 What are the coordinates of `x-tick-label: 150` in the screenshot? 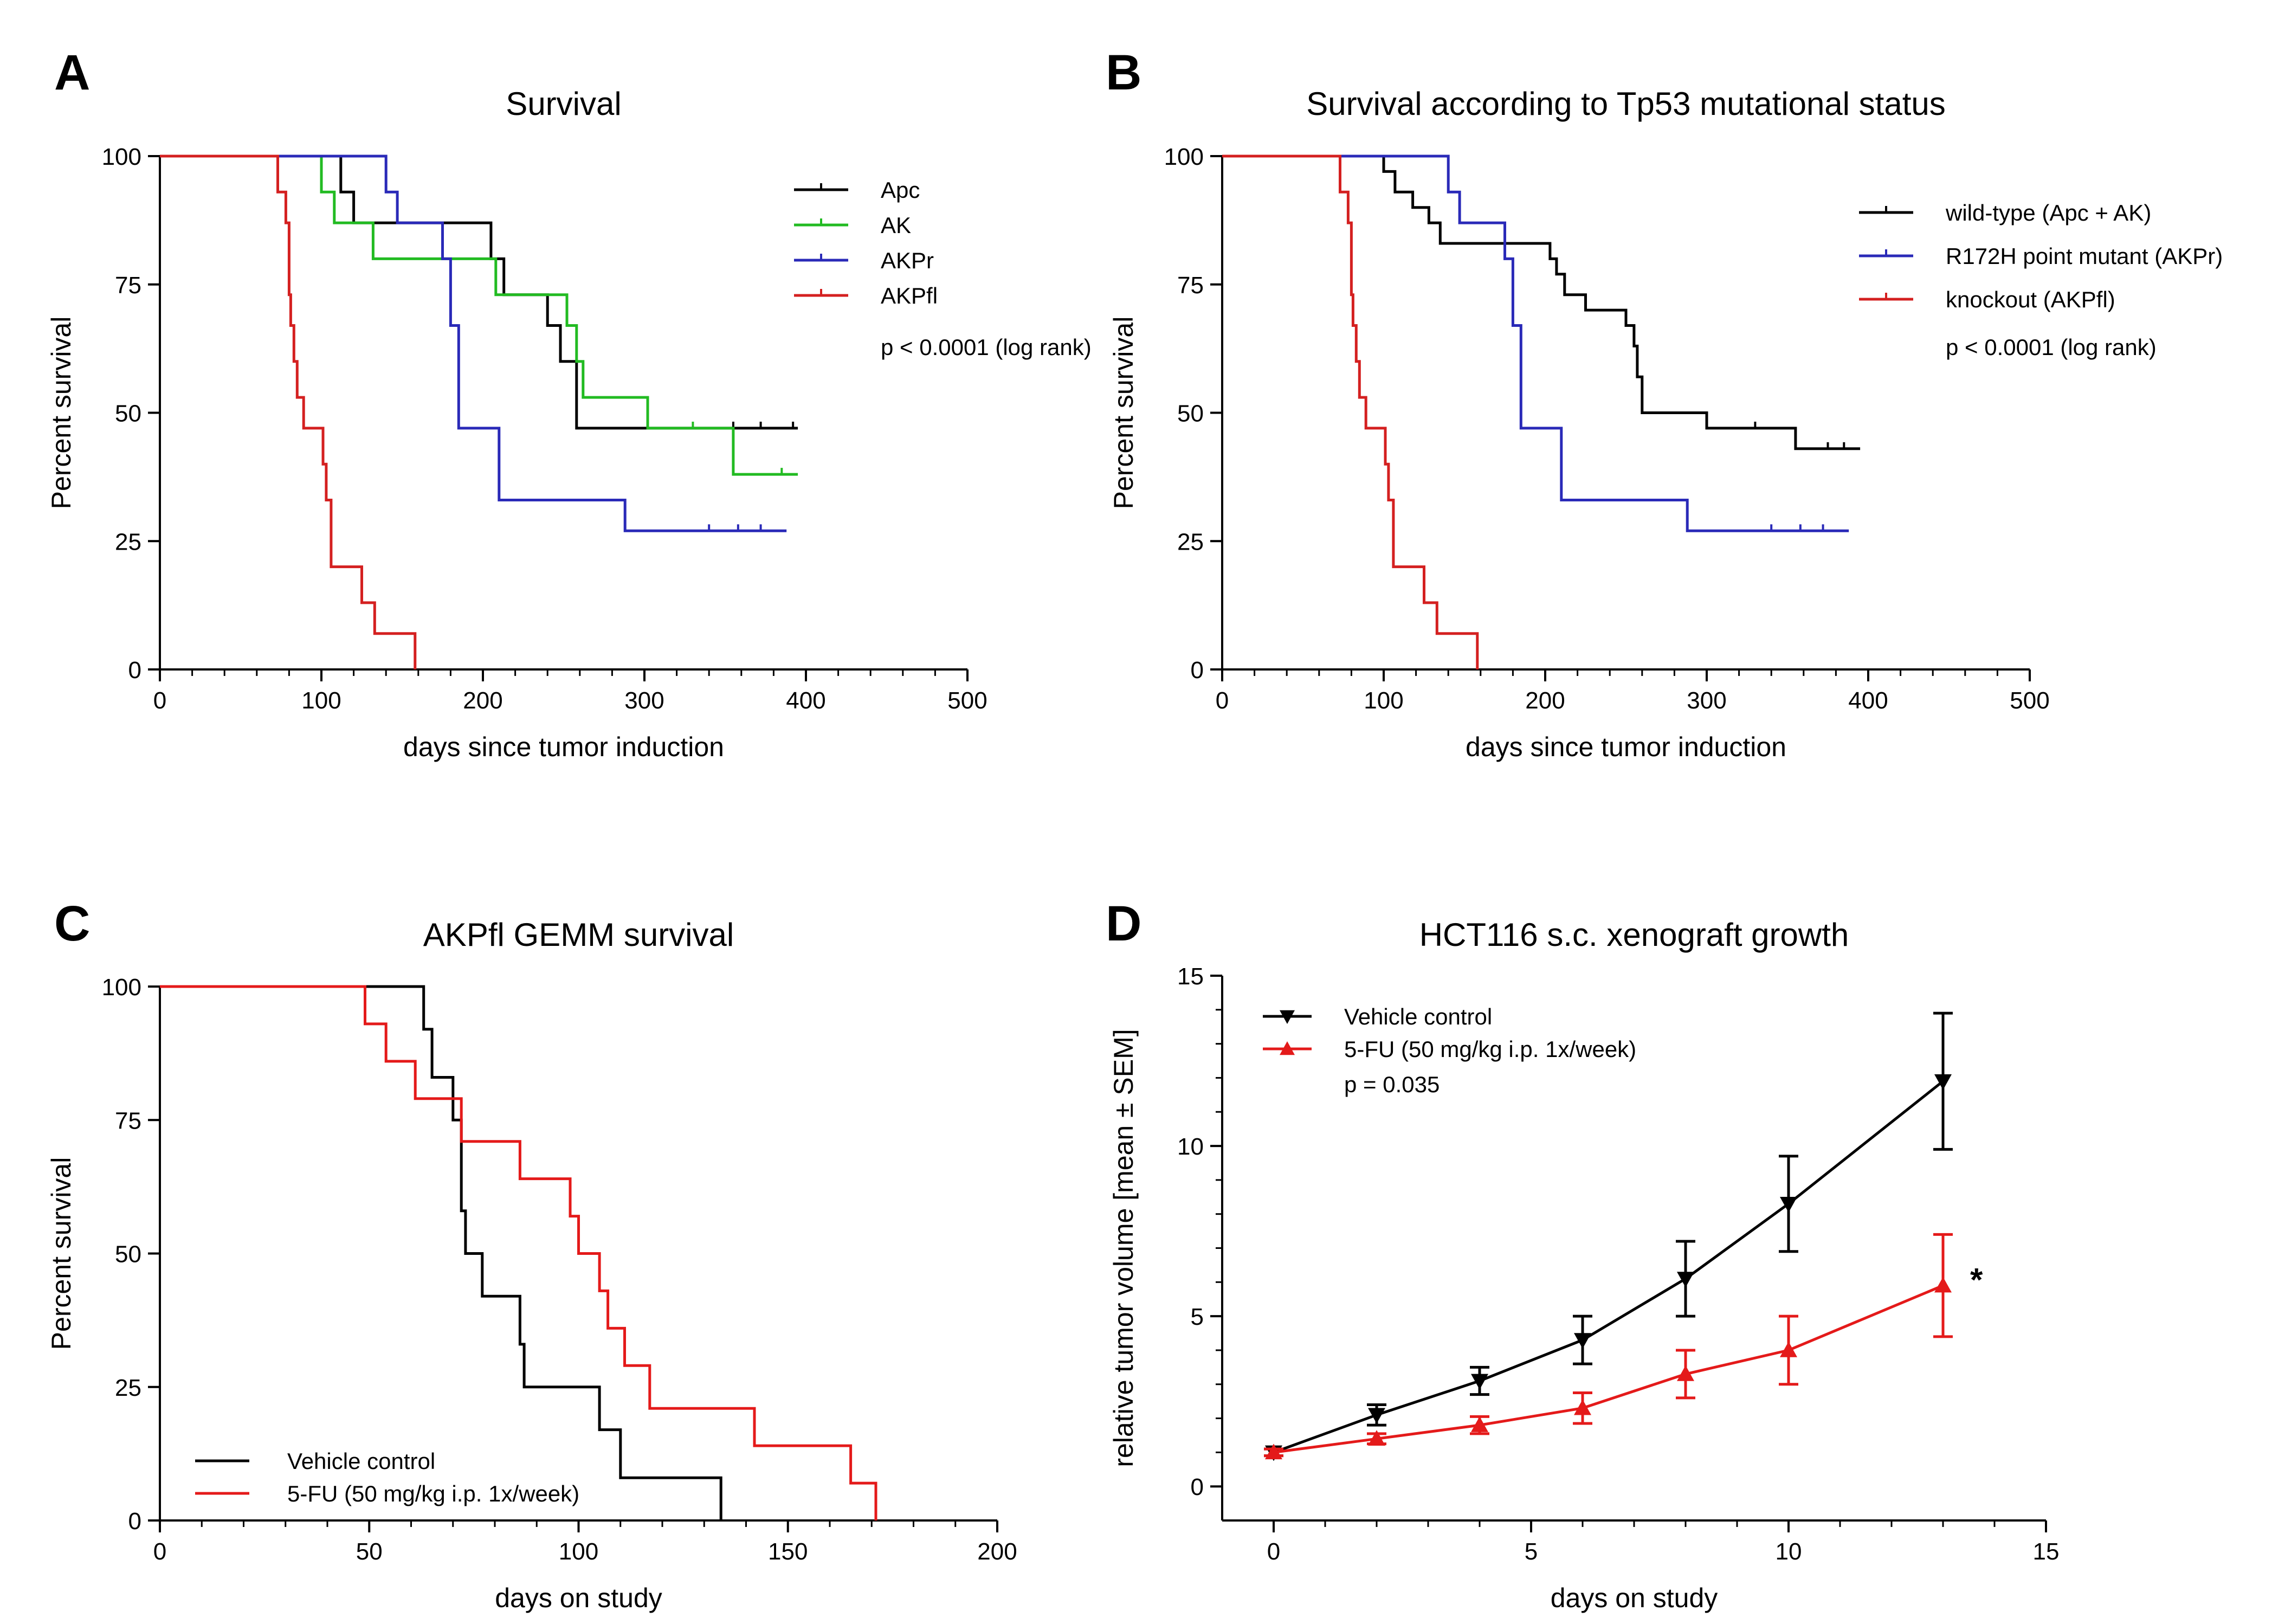 It's located at (788, 1551).